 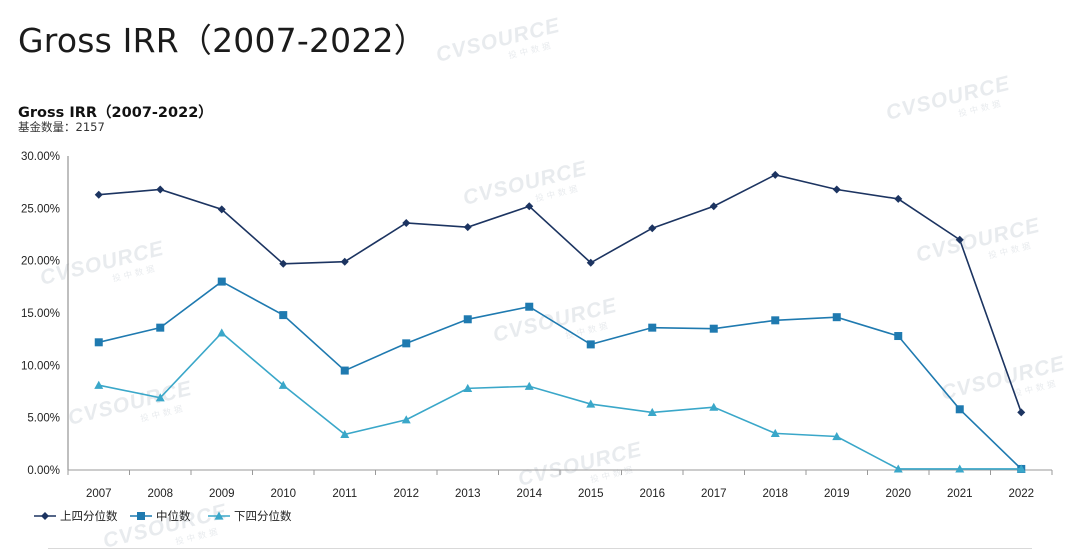 What do you see at coordinates (115, 113) in the screenshot?
I see `chart-title: Gross IRR（2007-2022）` at bounding box center [115, 113].